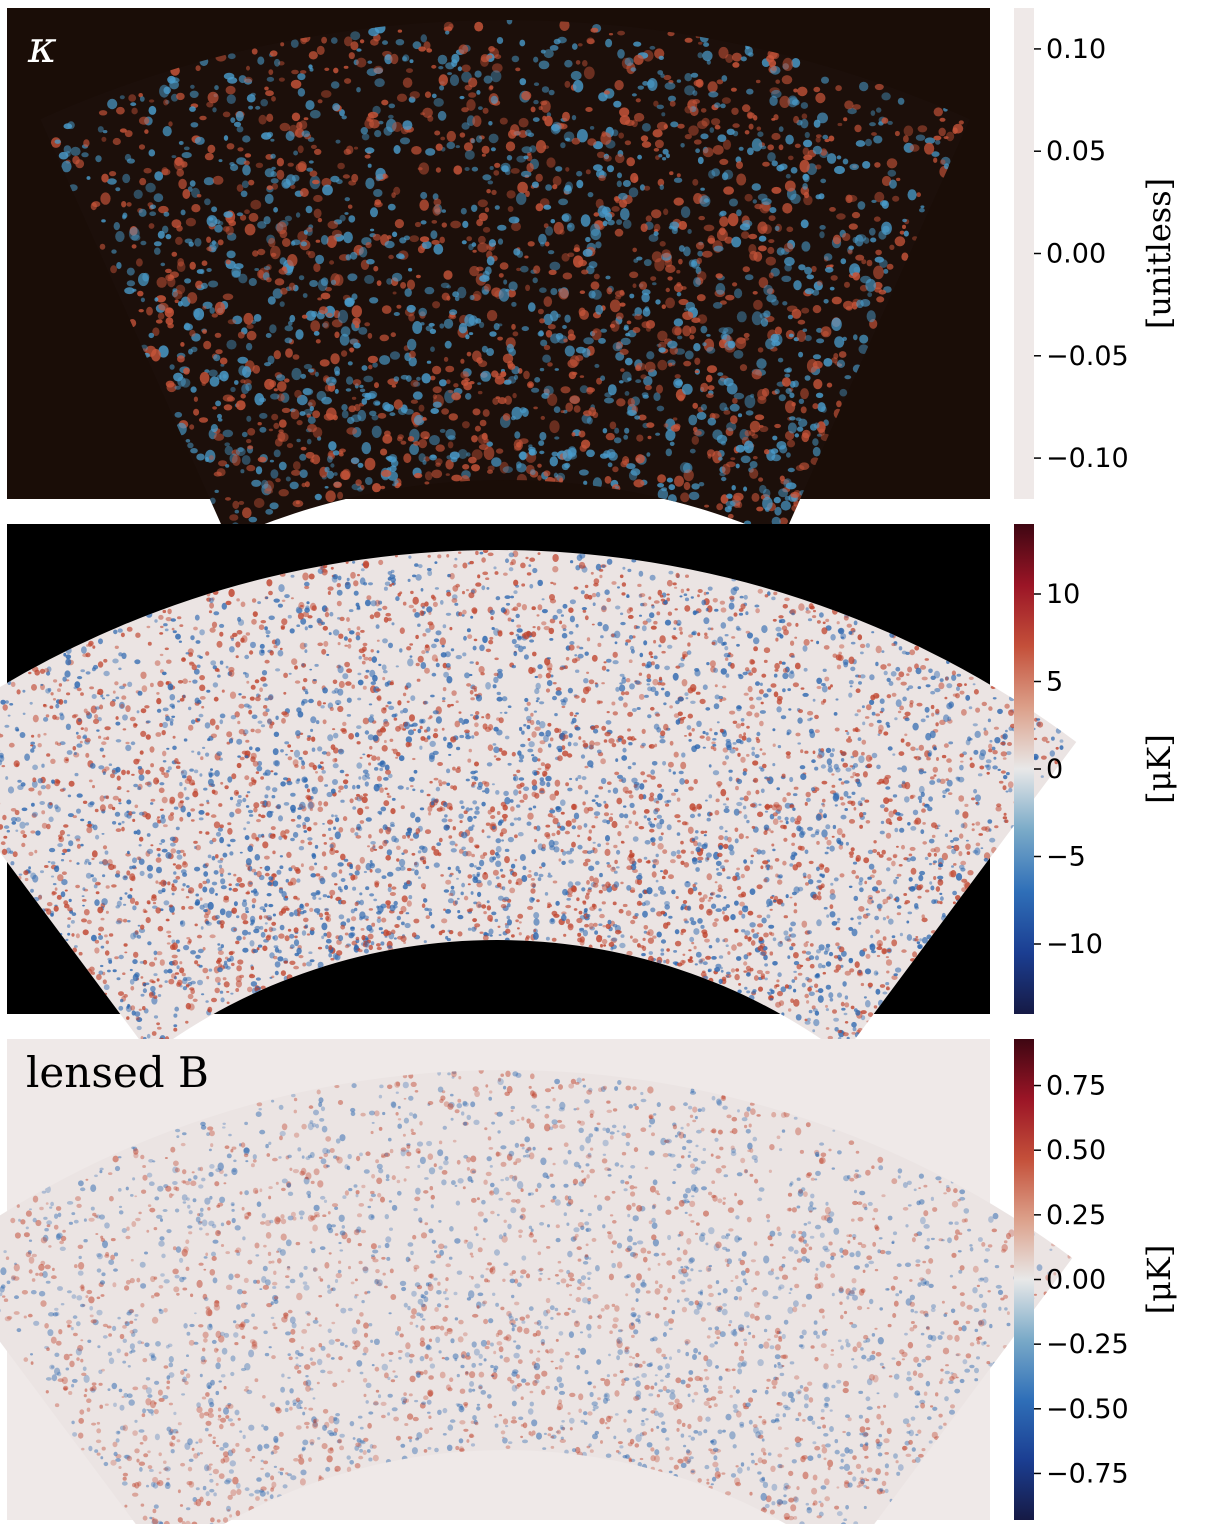  What do you see at coordinates (1076, 49) in the screenshot?
I see `colorbar-tick-label: 0.10` at bounding box center [1076, 49].